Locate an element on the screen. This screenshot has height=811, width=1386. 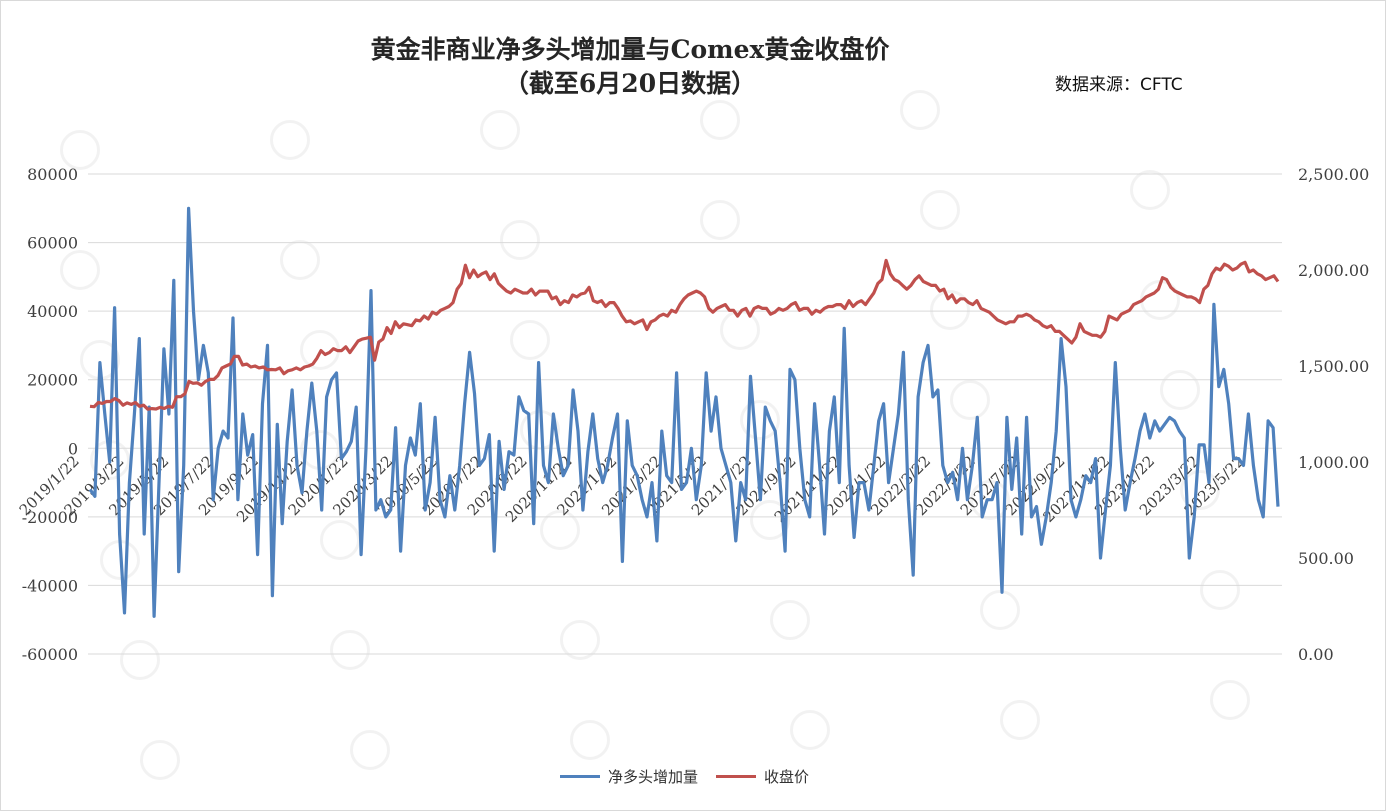
y-left-tick-label: 60000 is located at coordinates (52, 243).